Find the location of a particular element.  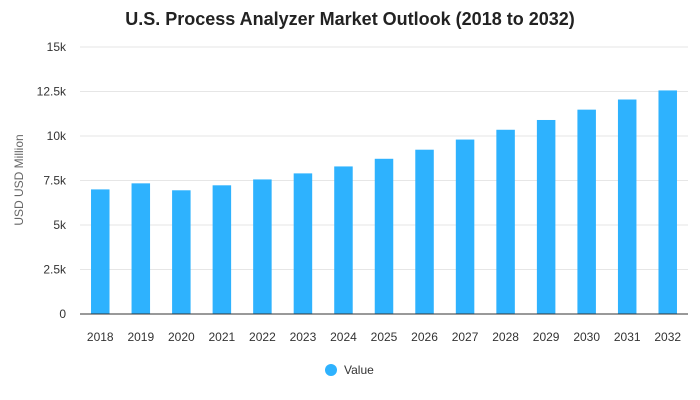

legend-label-value: Value is located at coordinates (359, 370).